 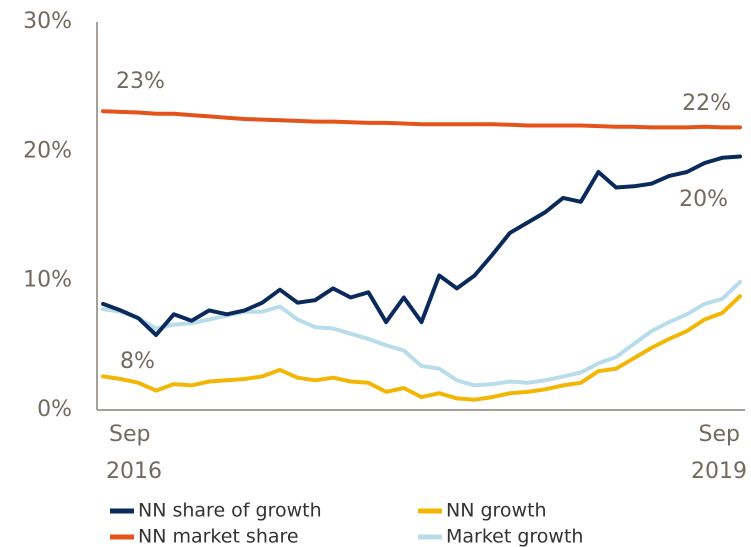 What do you see at coordinates (719, 453) in the screenshot?
I see `x-tick-label: Sep 2019` at bounding box center [719, 453].